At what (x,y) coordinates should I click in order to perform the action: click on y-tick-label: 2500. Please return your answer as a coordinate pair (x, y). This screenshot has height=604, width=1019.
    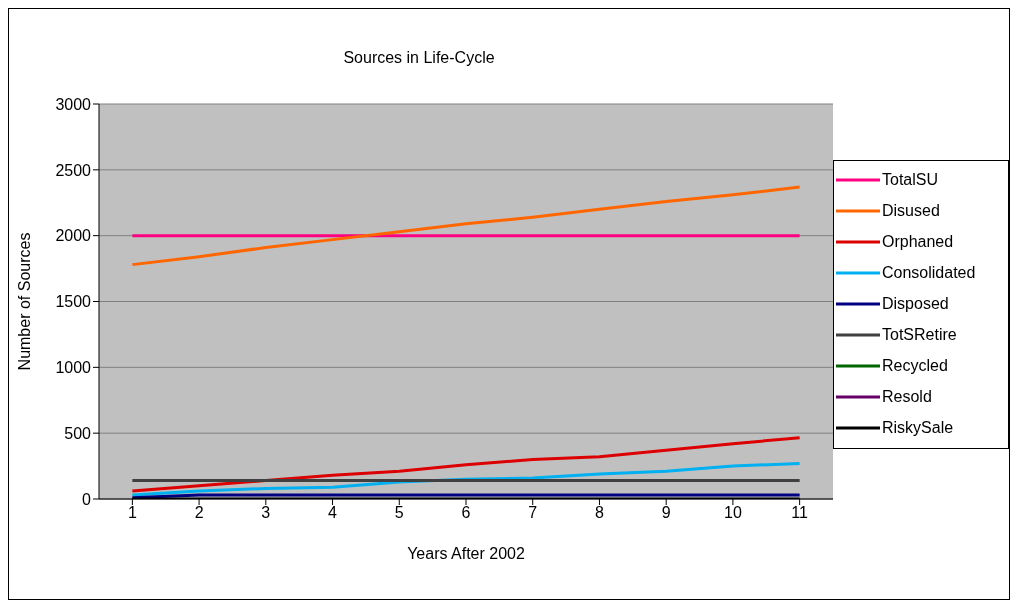
    Looking at the image, I should click on (73, 170).